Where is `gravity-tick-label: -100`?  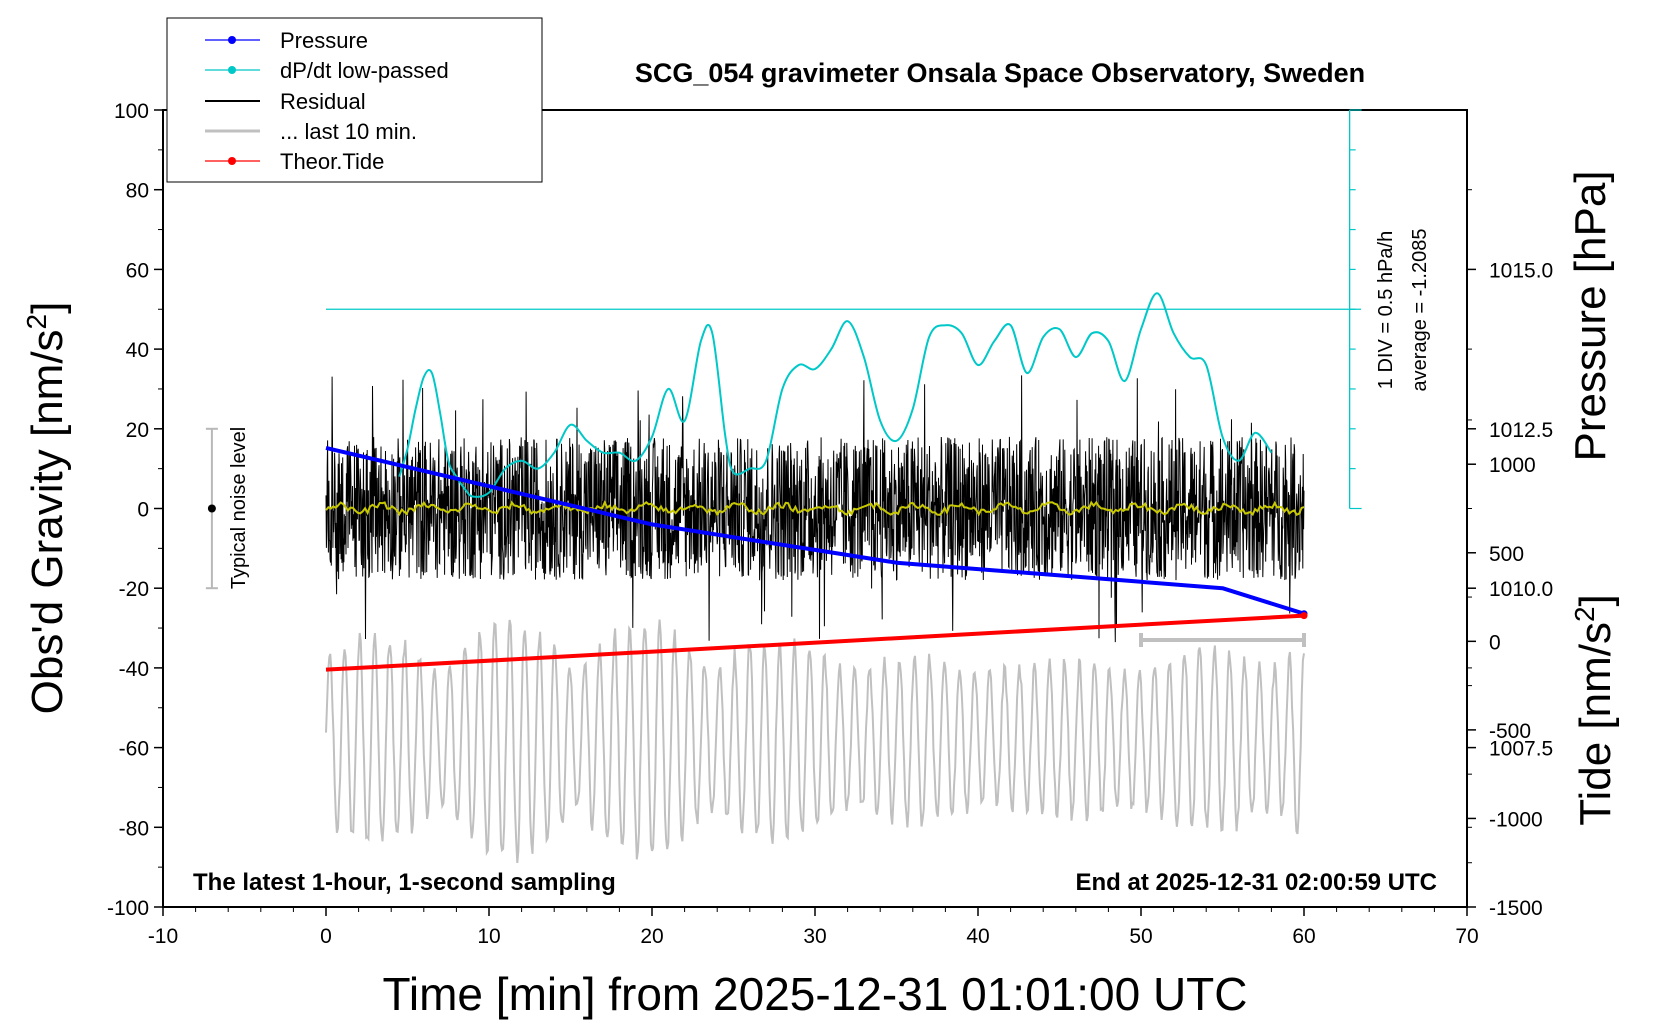
gravity-tick-label: -100 is located at coordinates (128, 908).